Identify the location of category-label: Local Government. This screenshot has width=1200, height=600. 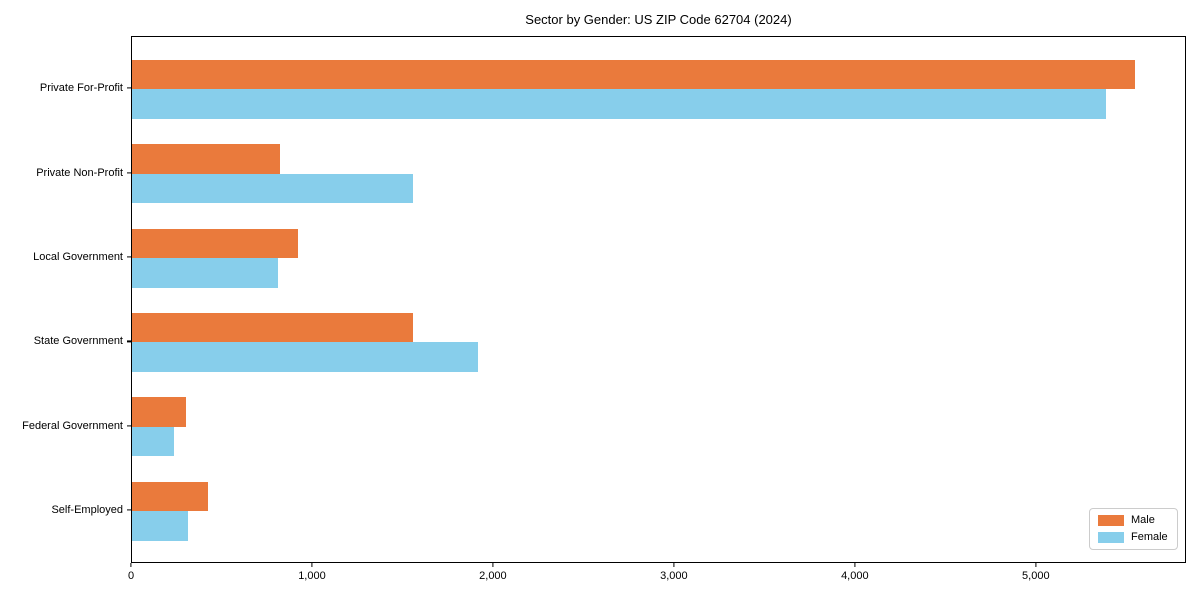
(78, 257).